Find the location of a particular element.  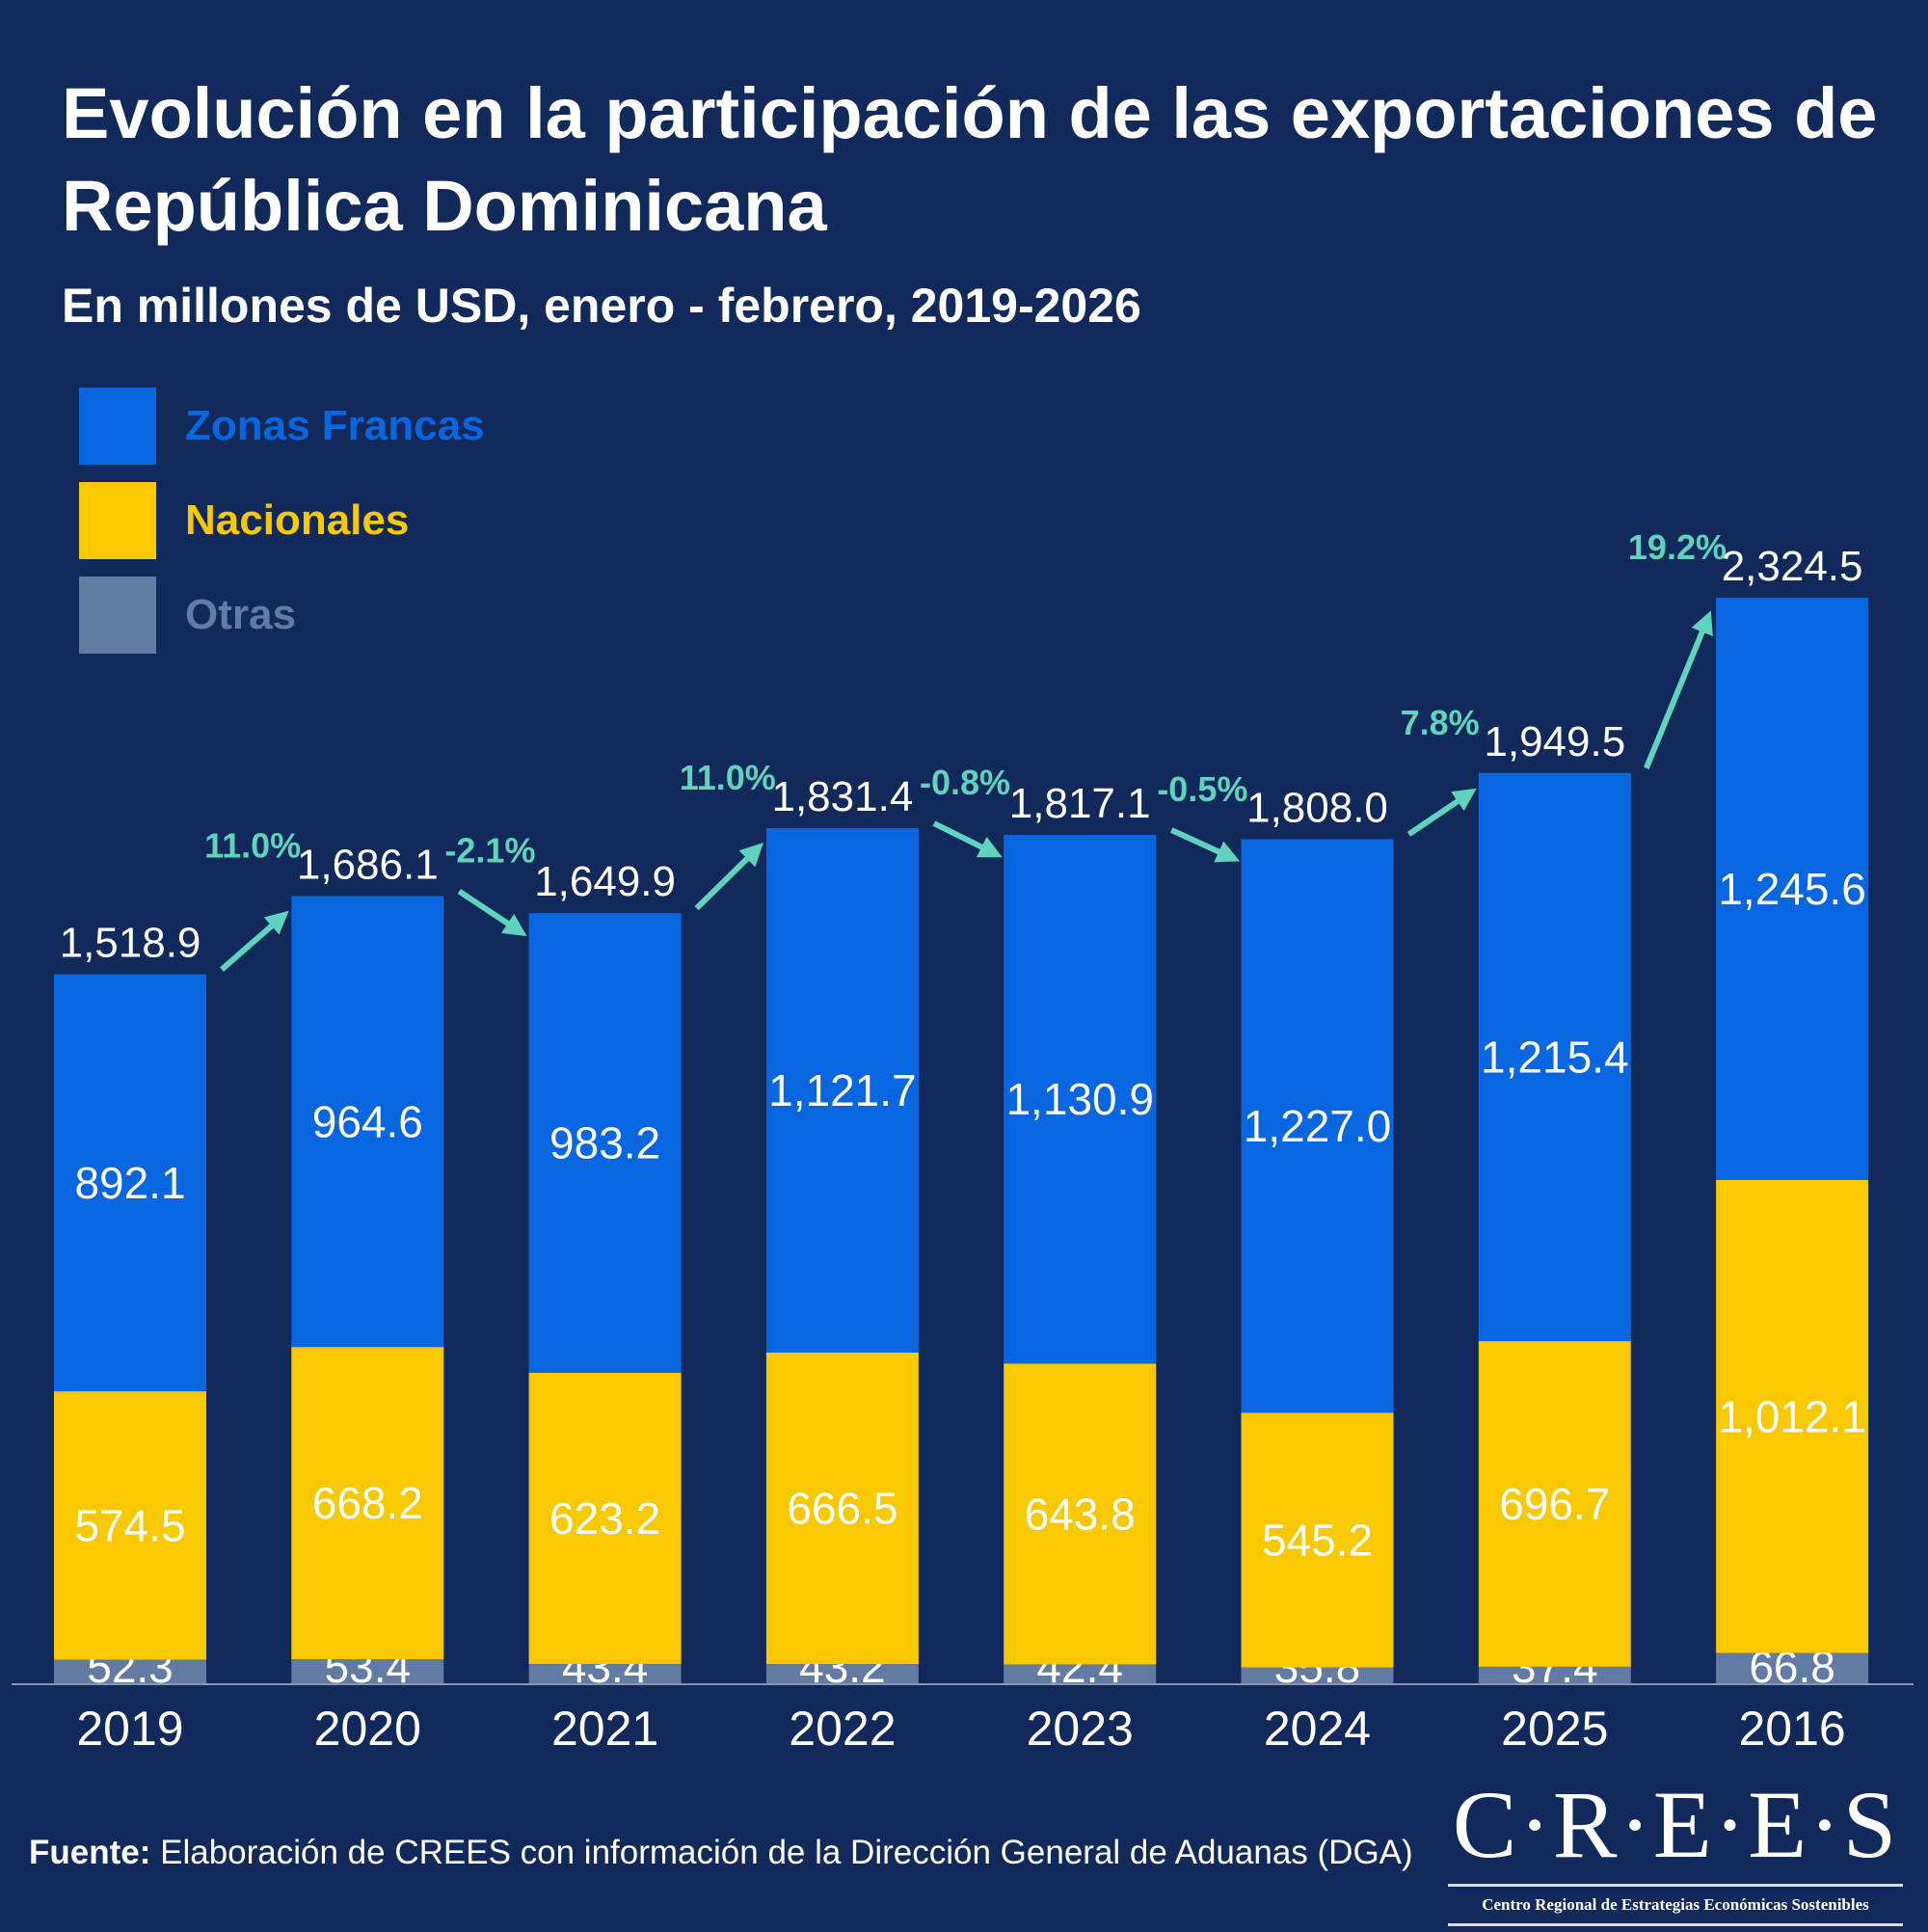

total-value-label: 1,831.4 is located at coordinates (842, 797).